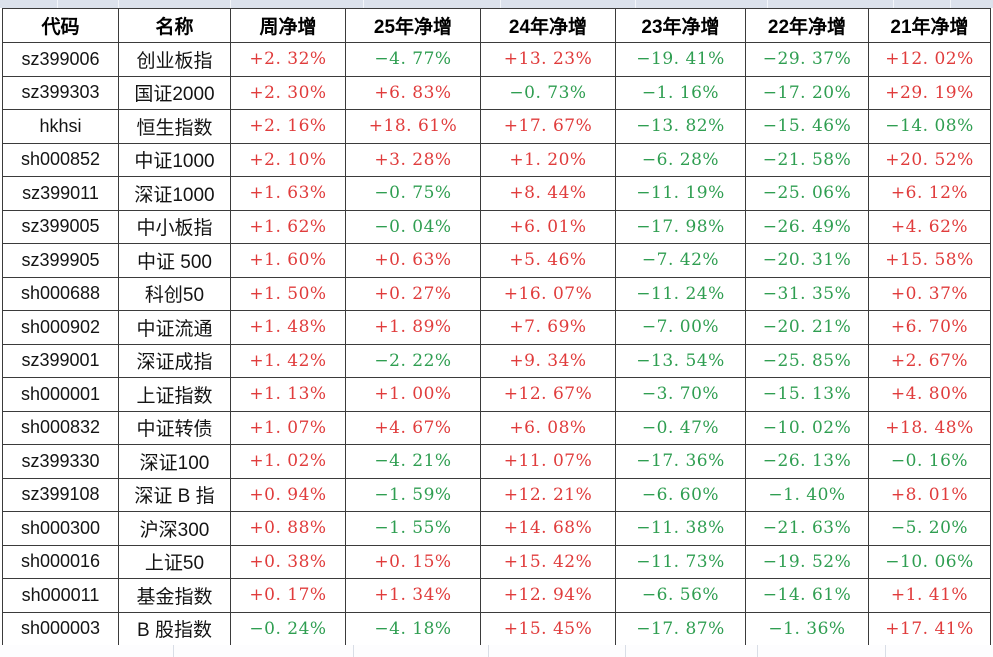  Describe the element at coordinates (174, 394) in the screenshot. I see `cell-name: 上证指数` at that location.